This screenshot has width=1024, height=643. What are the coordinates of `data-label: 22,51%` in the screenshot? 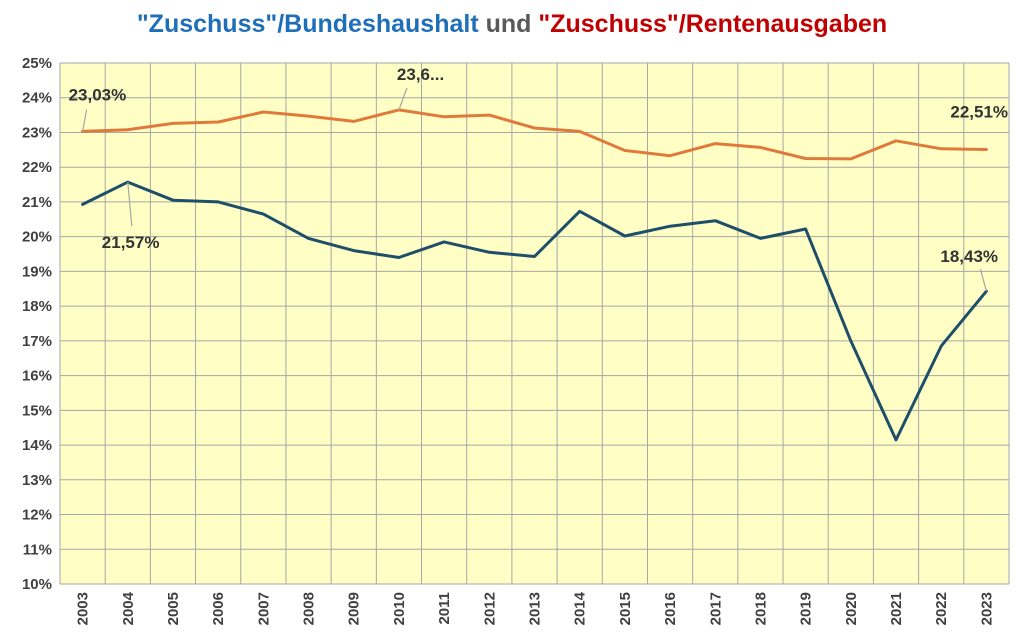 It's located at (979, 111).